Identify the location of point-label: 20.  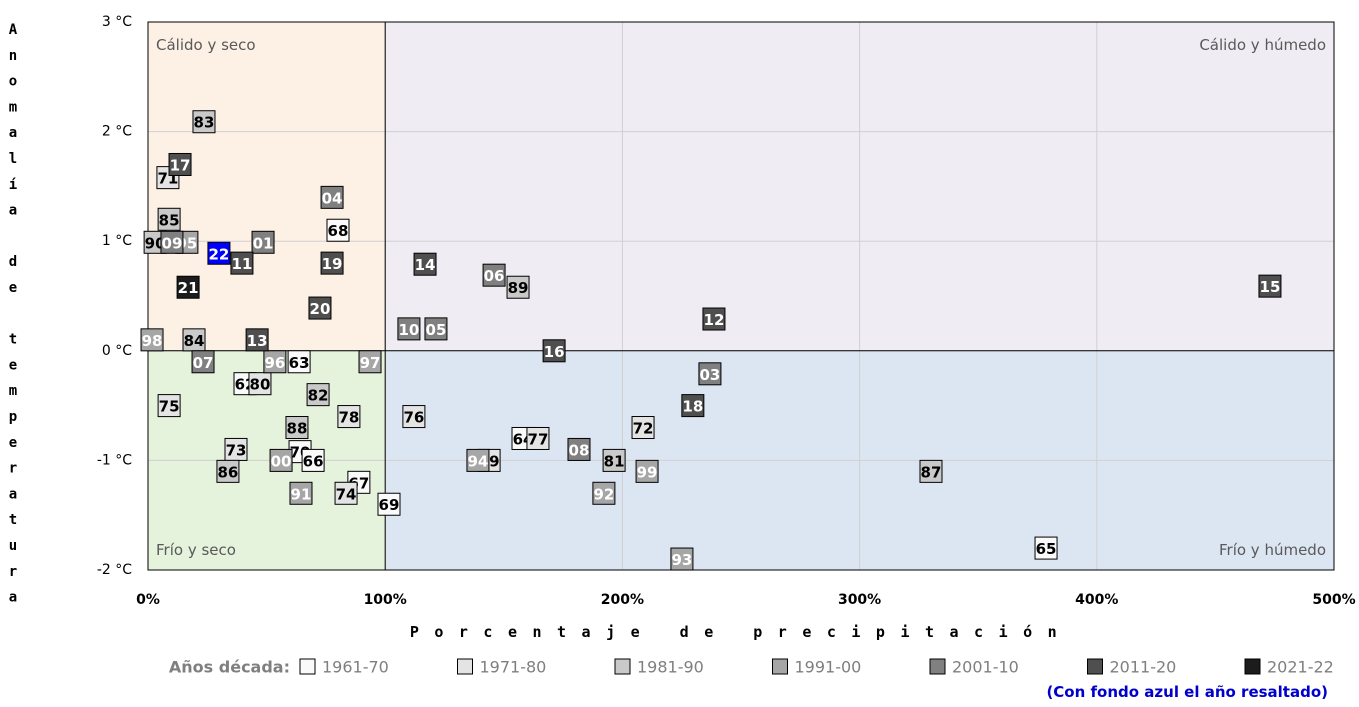
(320, 309).